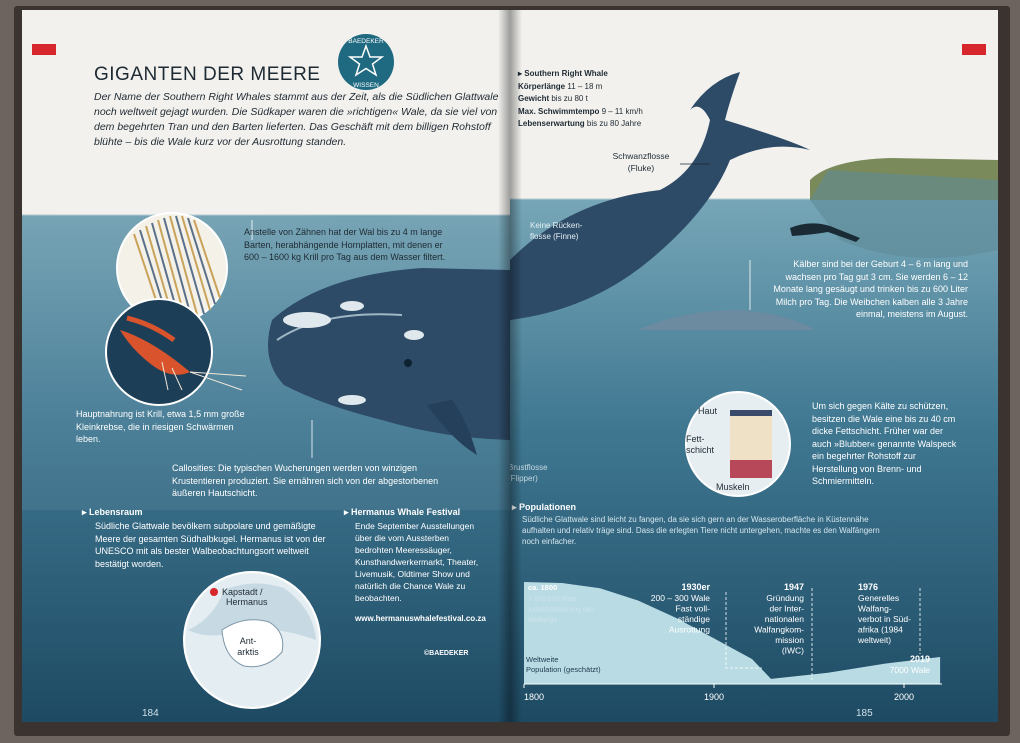 Image resolution: width=1020 pixels, height=743 pixels. Describe the element at coordinates (785, 598) in the screenshot. I see `annotation-text: Gründung` at that location.